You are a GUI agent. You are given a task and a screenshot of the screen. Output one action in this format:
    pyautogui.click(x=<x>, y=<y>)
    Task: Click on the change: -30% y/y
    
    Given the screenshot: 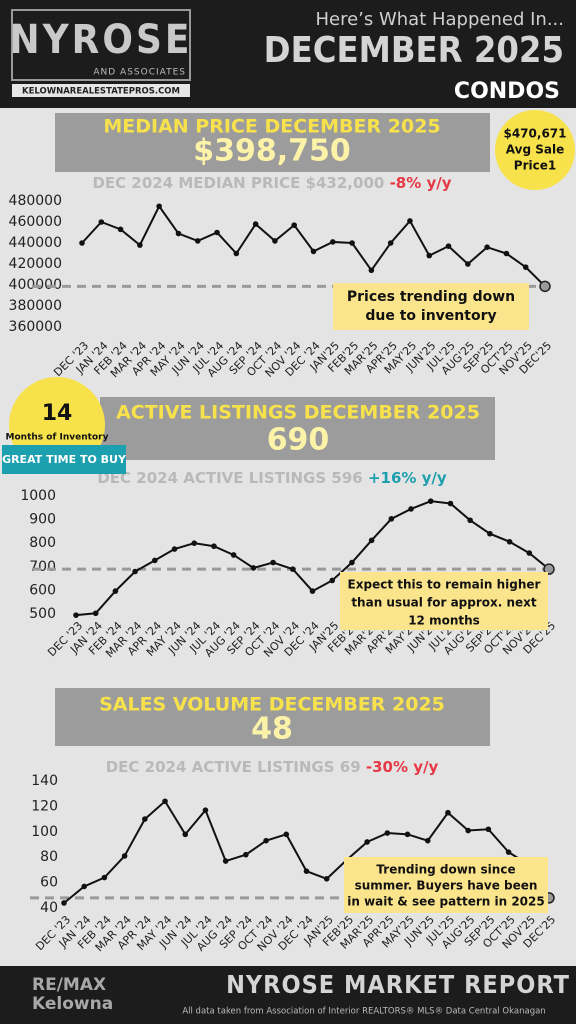 What is the action you would take?
    pyautogui.click(x=402, y=767)
    